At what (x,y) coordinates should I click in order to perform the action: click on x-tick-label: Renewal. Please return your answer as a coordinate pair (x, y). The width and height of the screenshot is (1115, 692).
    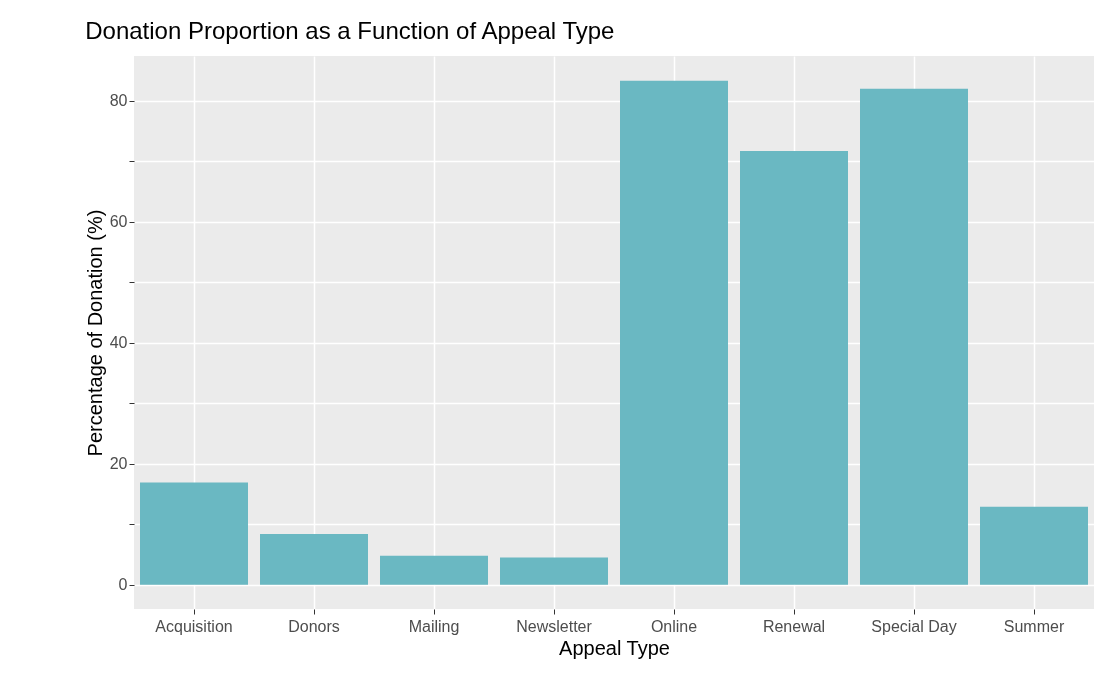
    Looking at the image, I should click on (794, 626).